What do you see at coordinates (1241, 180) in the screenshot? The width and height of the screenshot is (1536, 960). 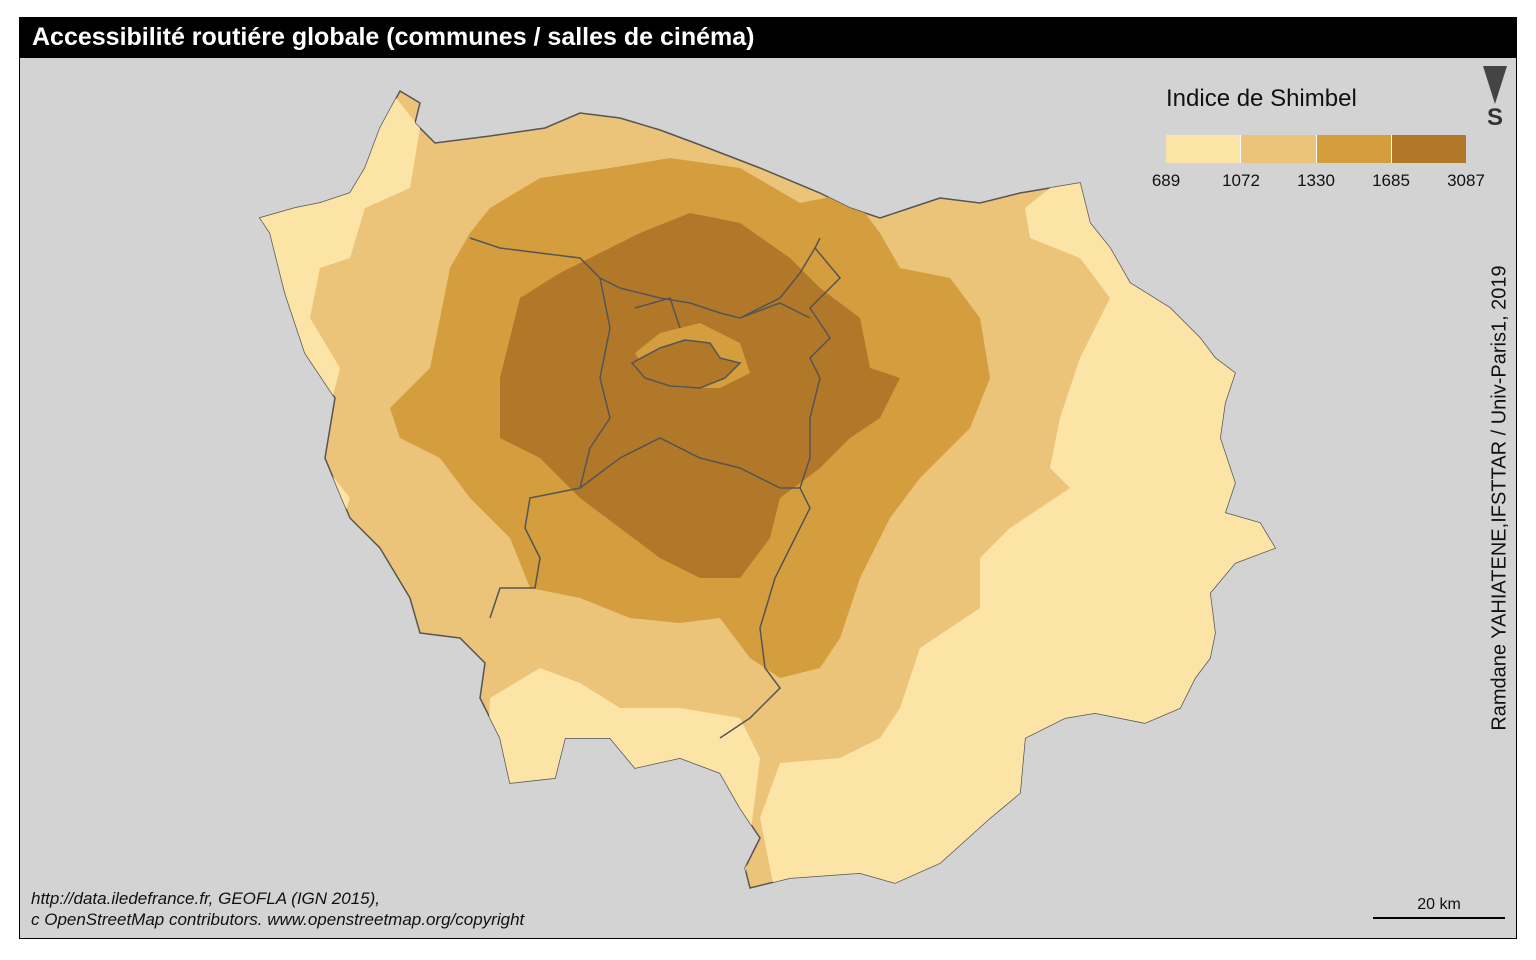 I see `legend-break-2: 1072` at bounding box center [1241, 180].